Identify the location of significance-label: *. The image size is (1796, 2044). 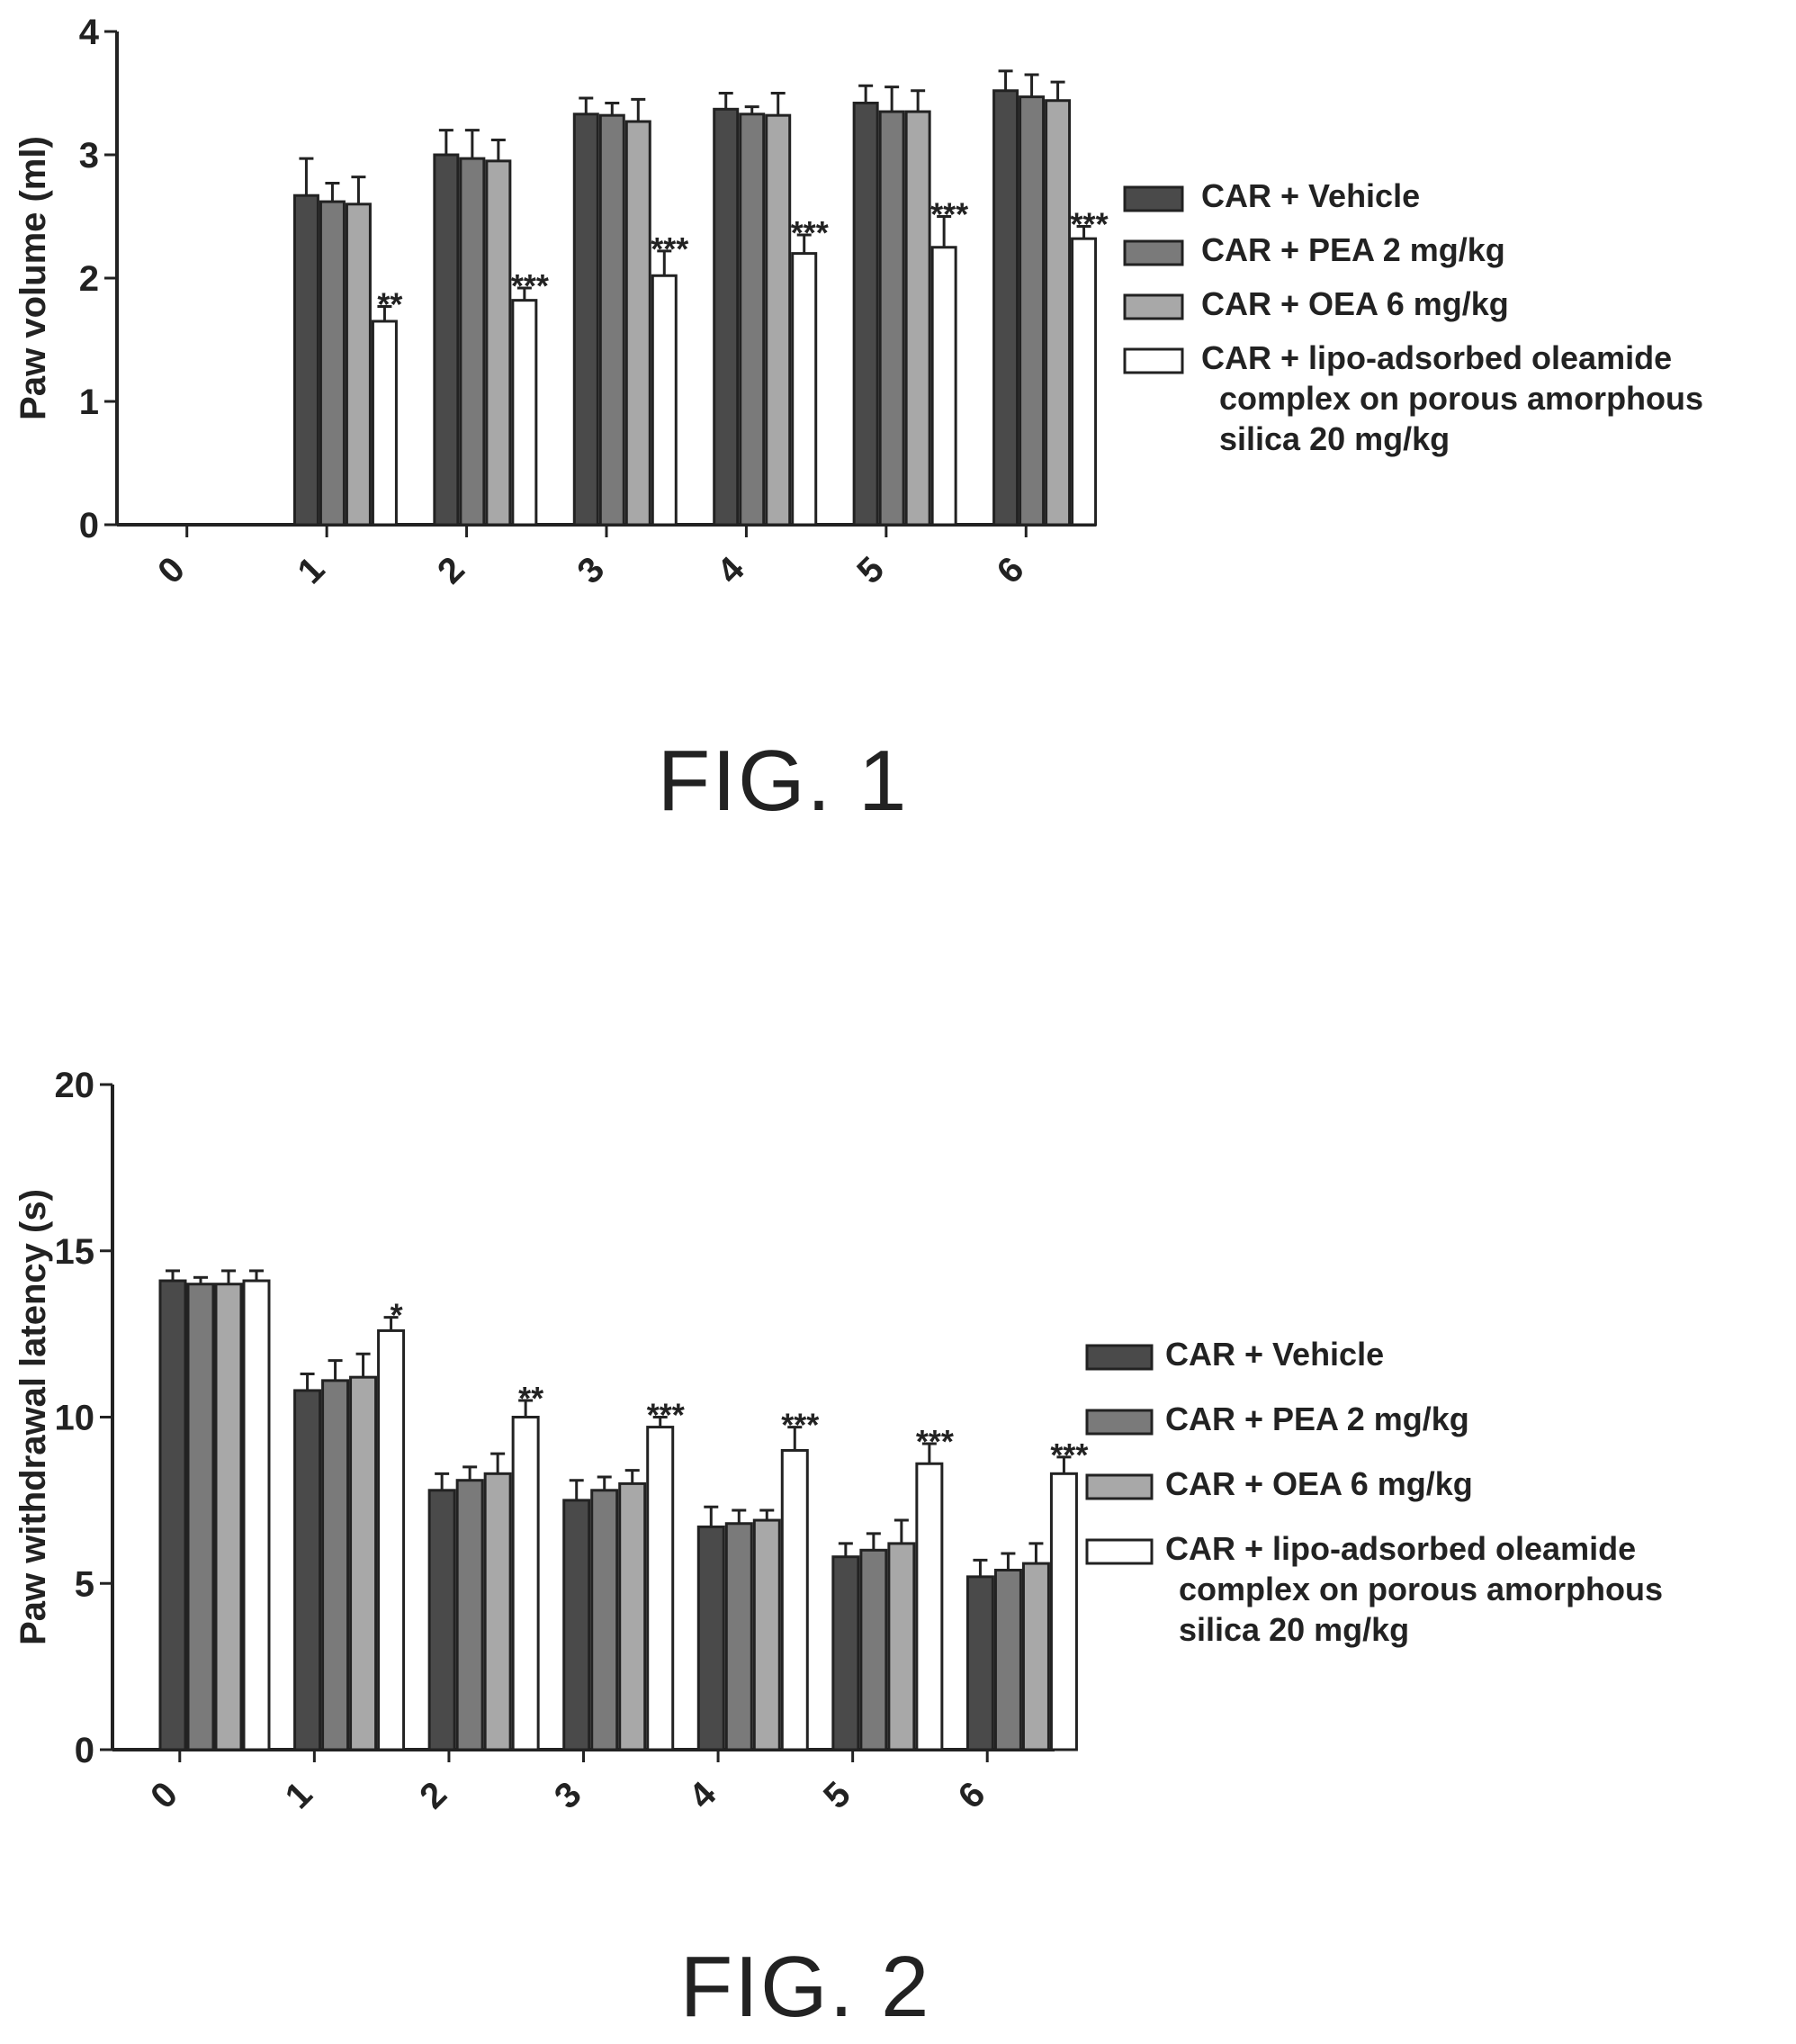
(397, 1315).